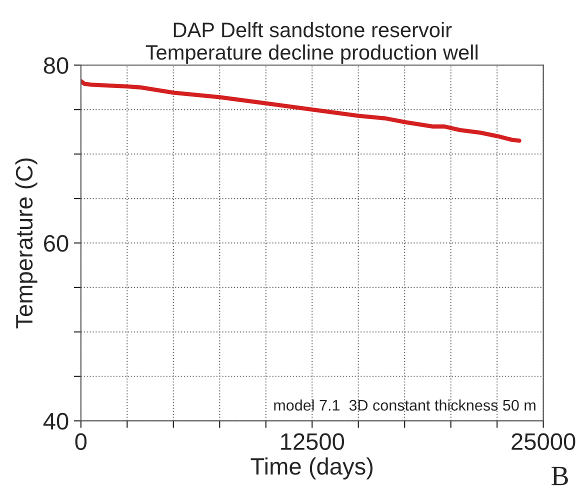 This screenshot has width=578, height=501. Describe the element at coordinates (55, 421) in the screenshot. I see `y-tick-label: 40` at that location.